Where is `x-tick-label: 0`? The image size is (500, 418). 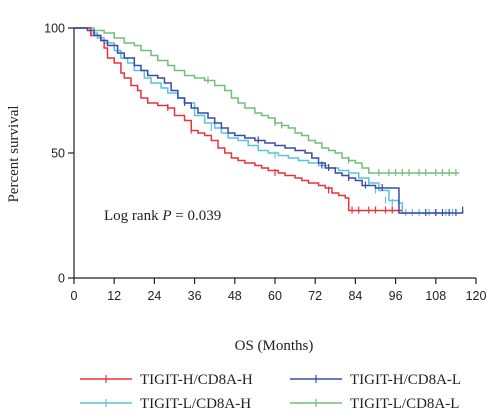
x-tick-label: 0 is located at coordinates (74, 296).